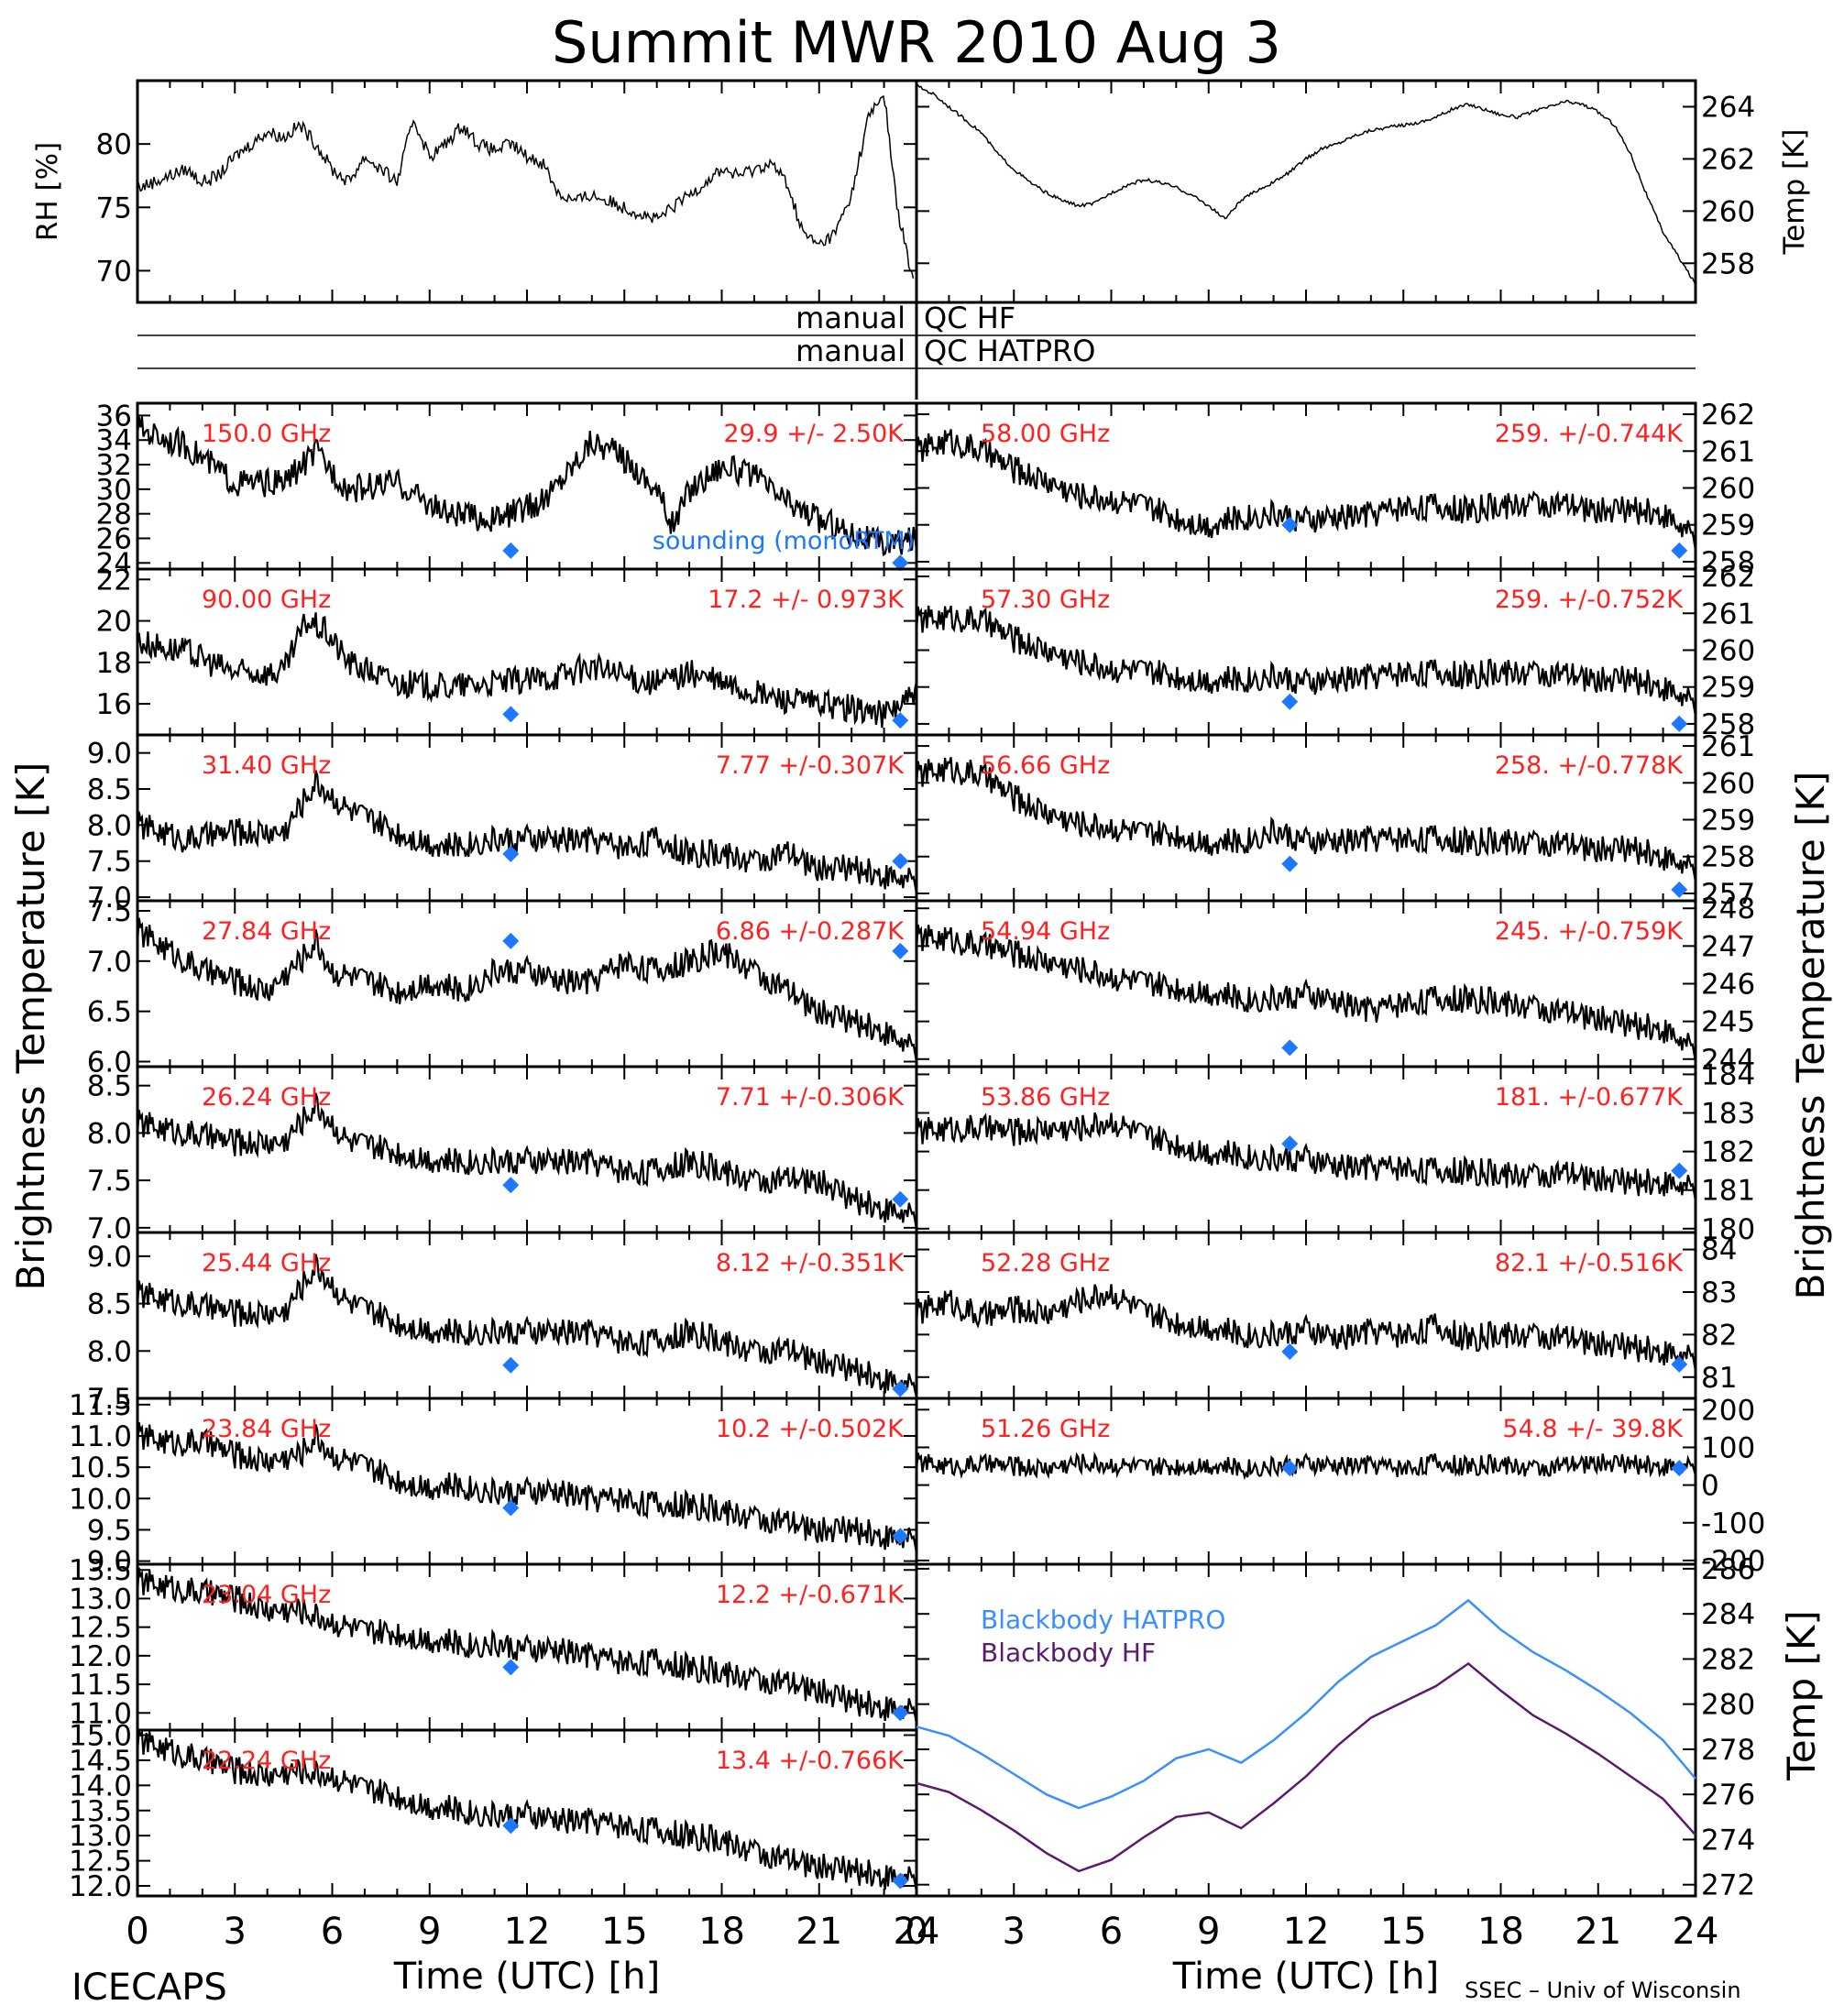  I want to click on qc-hatpro-right-label: QC HATPRO, so click(1009, 351).